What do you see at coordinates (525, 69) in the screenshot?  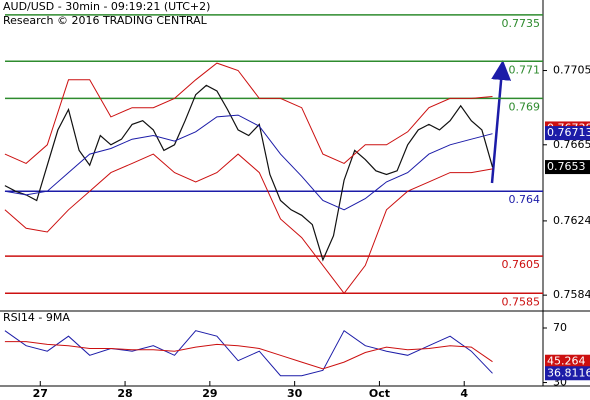 I see `level-label: 0.771` at bounding box center [525, 69].